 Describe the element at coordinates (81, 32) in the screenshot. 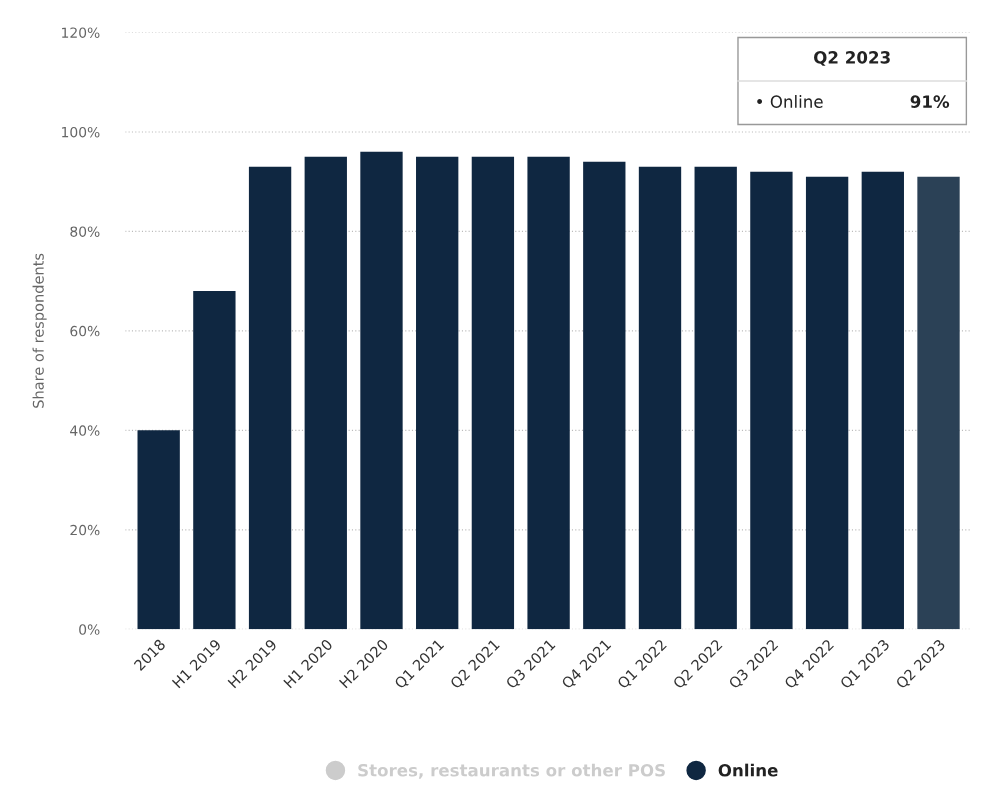

I see `y-tick-label: 120%` at that location.